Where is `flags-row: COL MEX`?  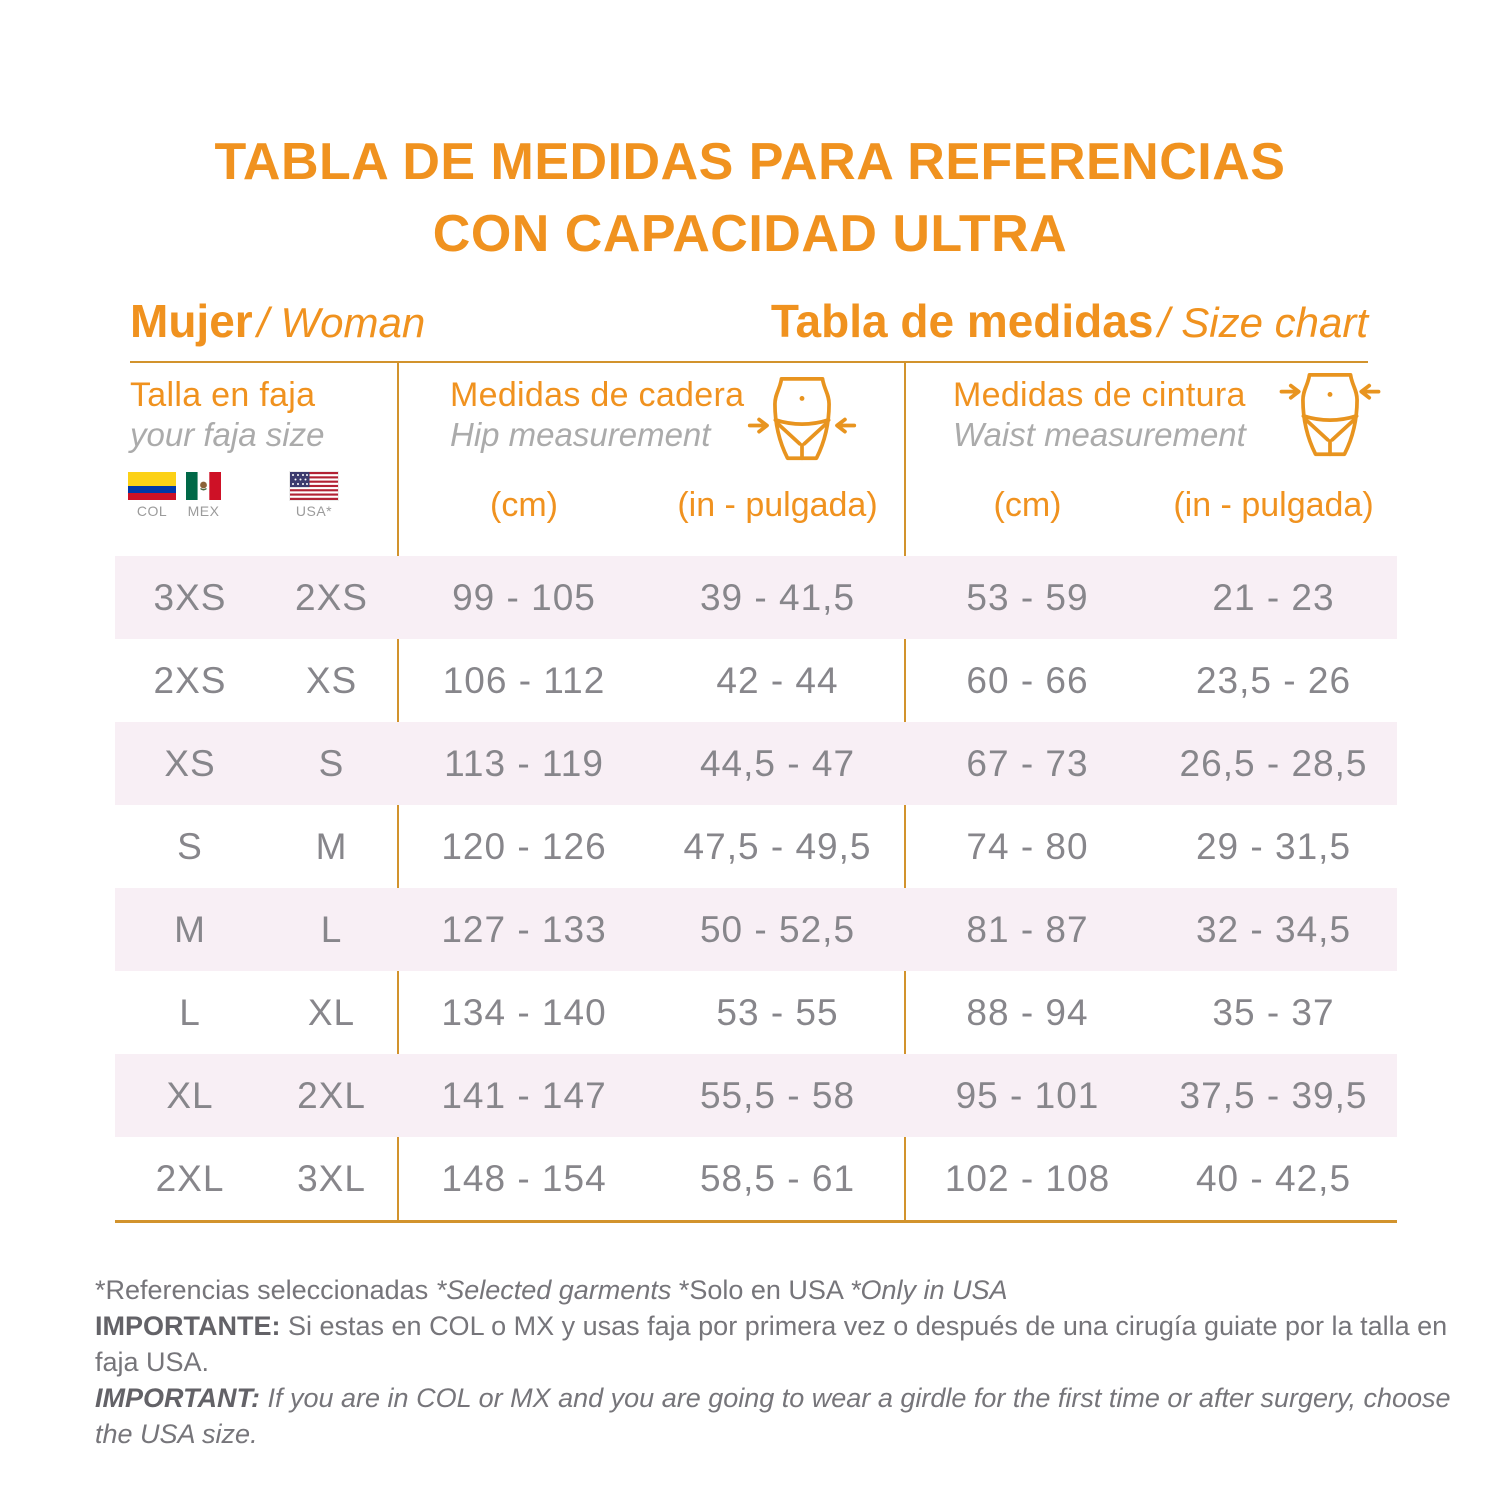 flags-row: COL MEX is located at coordinates (248, 502).